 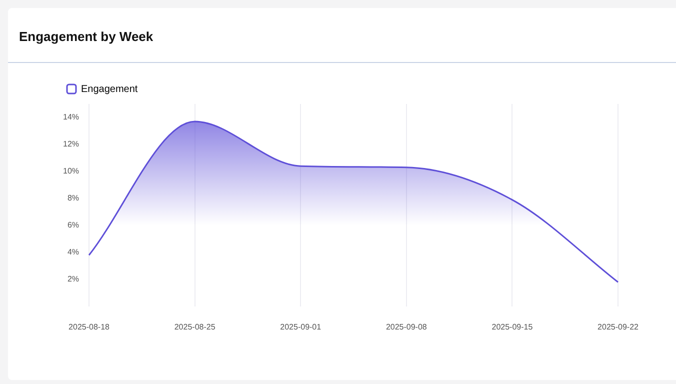 What do you see at coordinates (71, 117) in the screenshot?
I see `y-tick-label: 14%` at bounding box center [71, 117].